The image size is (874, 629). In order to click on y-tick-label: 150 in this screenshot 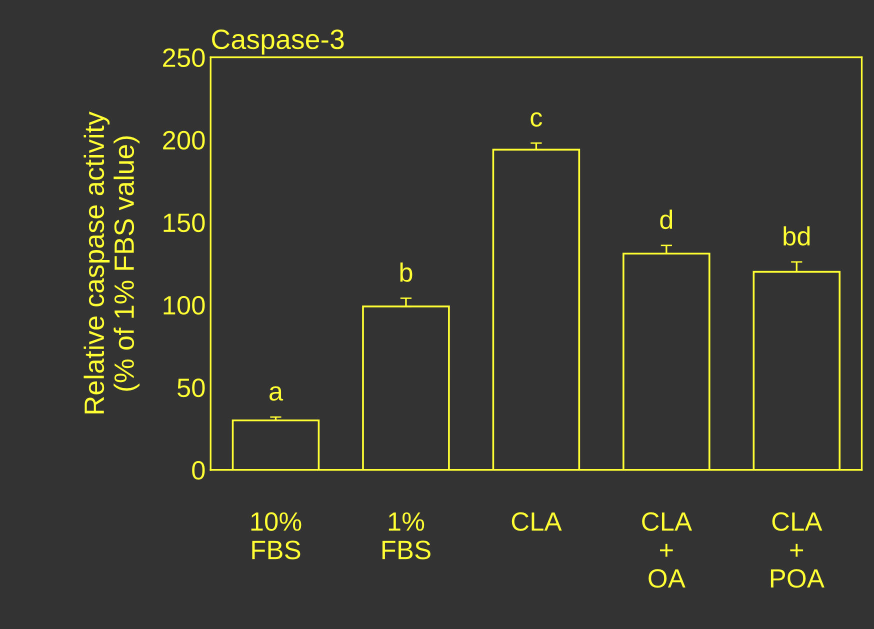, I will do `click(184, 222)`.